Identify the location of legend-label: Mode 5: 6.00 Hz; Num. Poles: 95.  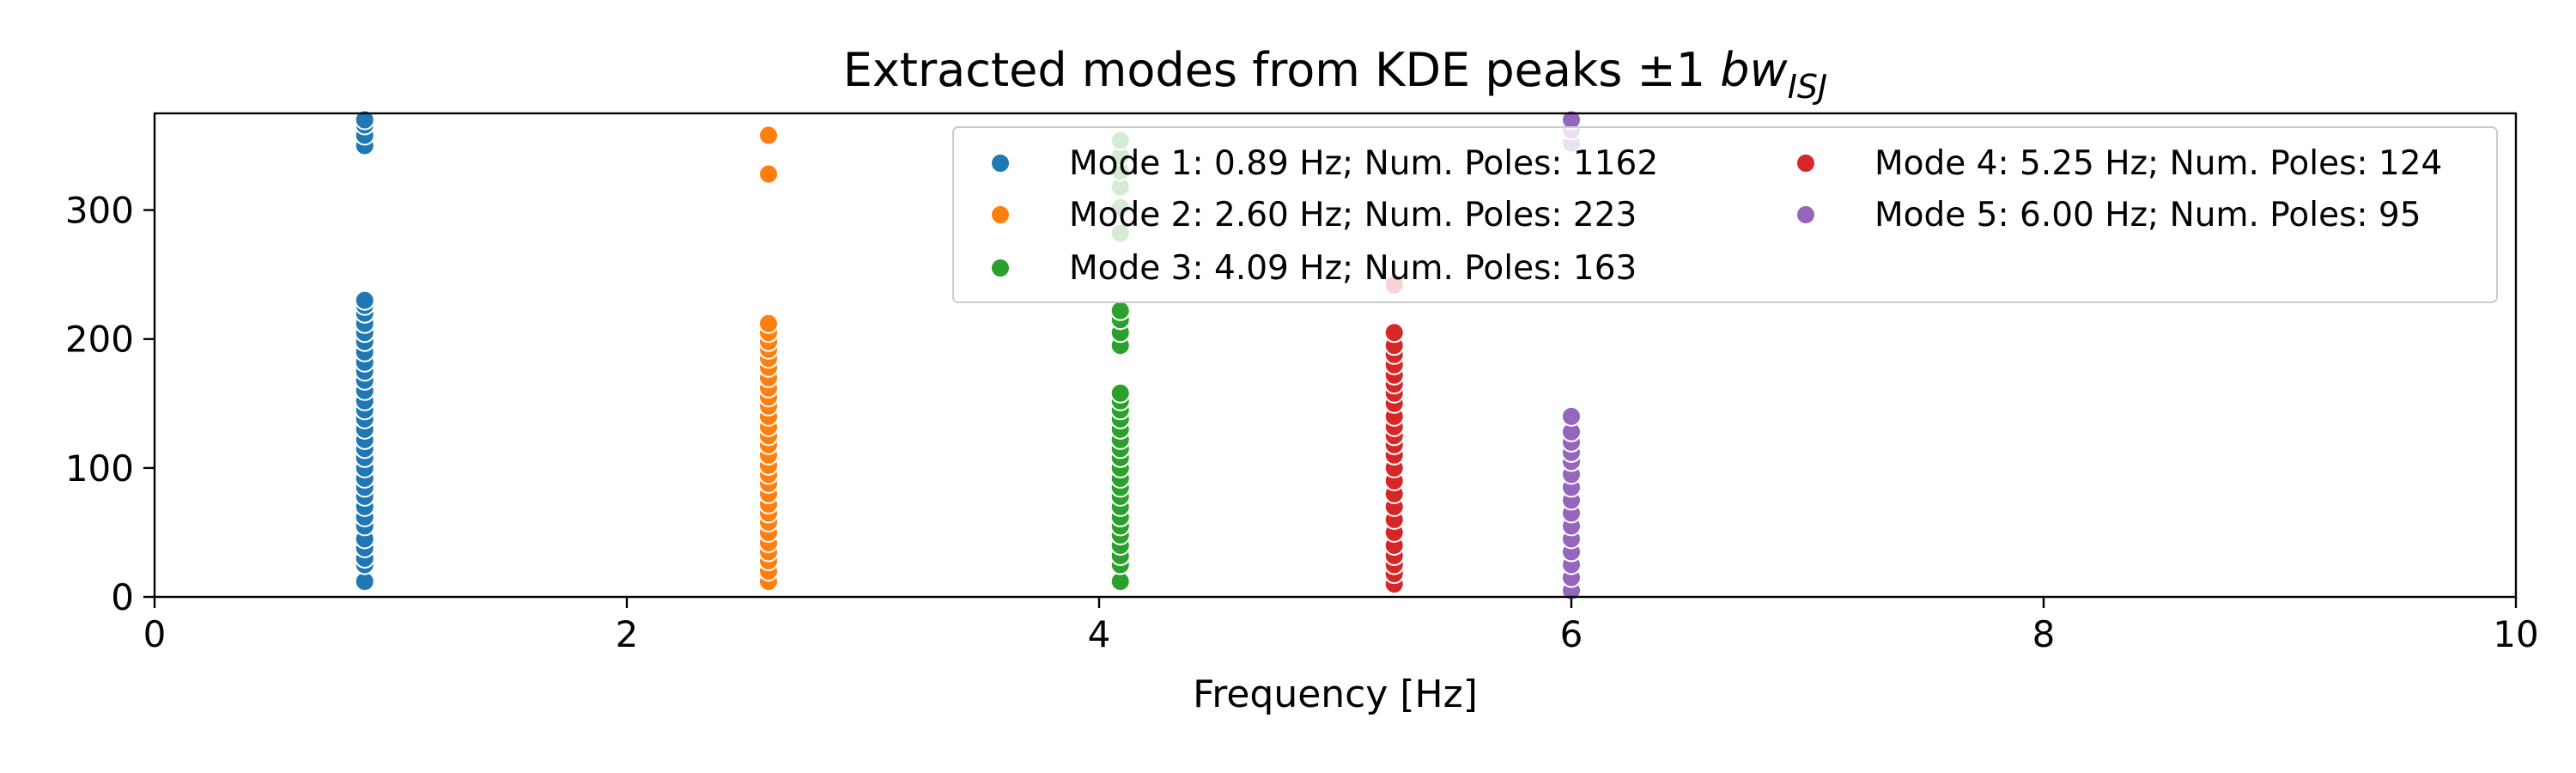
(2148, 215).